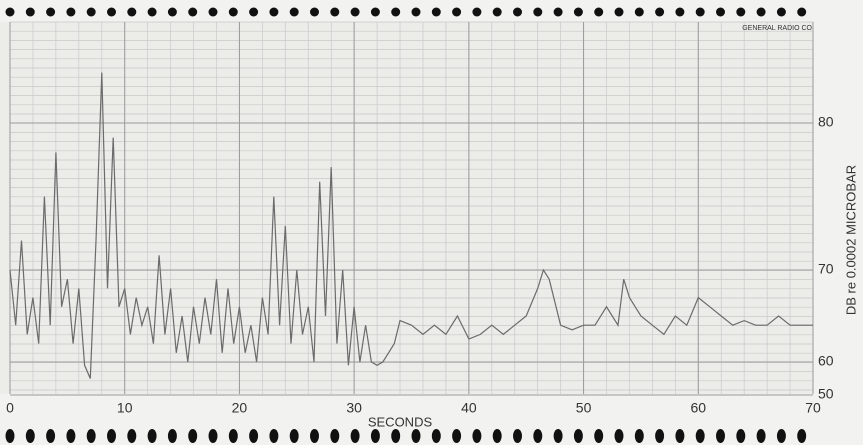 This screenshot has height=445, width=863. What do you see at coordinates (826, 361) in the screenshot?
I see `y-tick-label: 60` at bounding box center [826, 361].